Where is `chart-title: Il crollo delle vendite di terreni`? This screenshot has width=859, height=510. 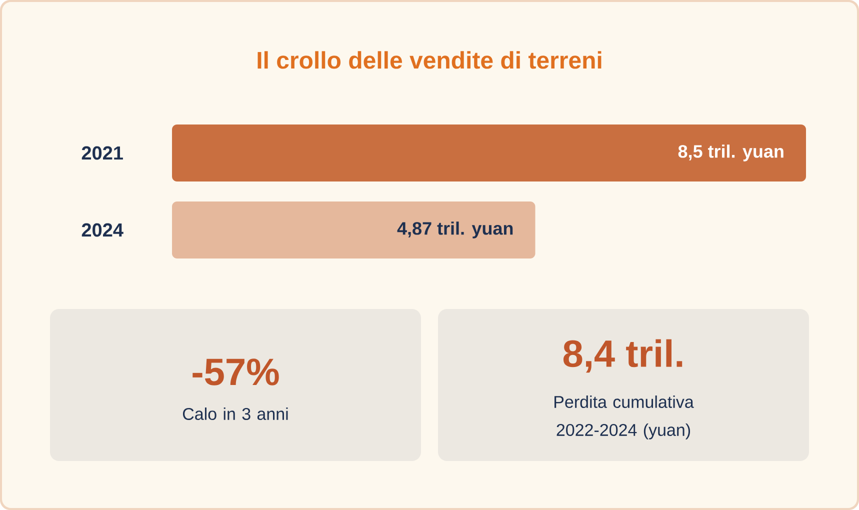
chart-title: Il crollo delle vendite di terreni is located at coordinates (430, 60).